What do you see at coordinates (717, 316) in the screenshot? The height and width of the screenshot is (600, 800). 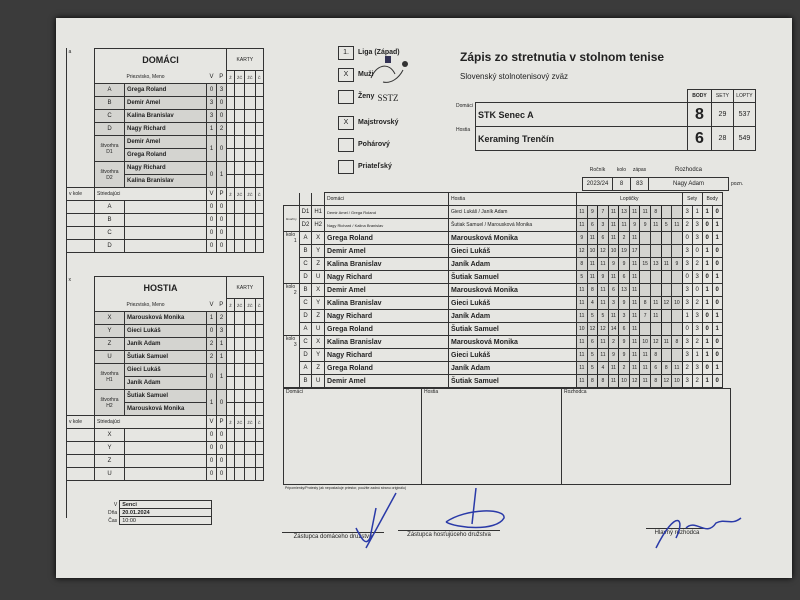 I see `body-away: 1` at bounding box center [717, 316].